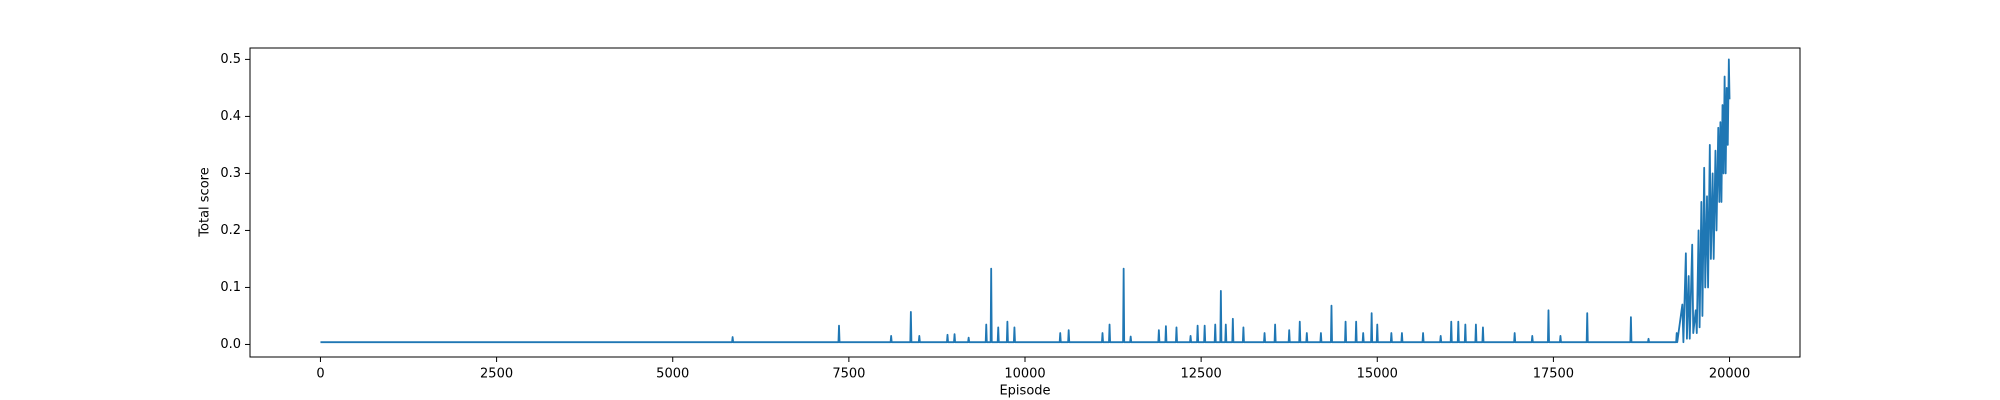  Describe the element at coordinates (496, 374) in the screenshot. I see `x-tick-label: 2500` at that location.